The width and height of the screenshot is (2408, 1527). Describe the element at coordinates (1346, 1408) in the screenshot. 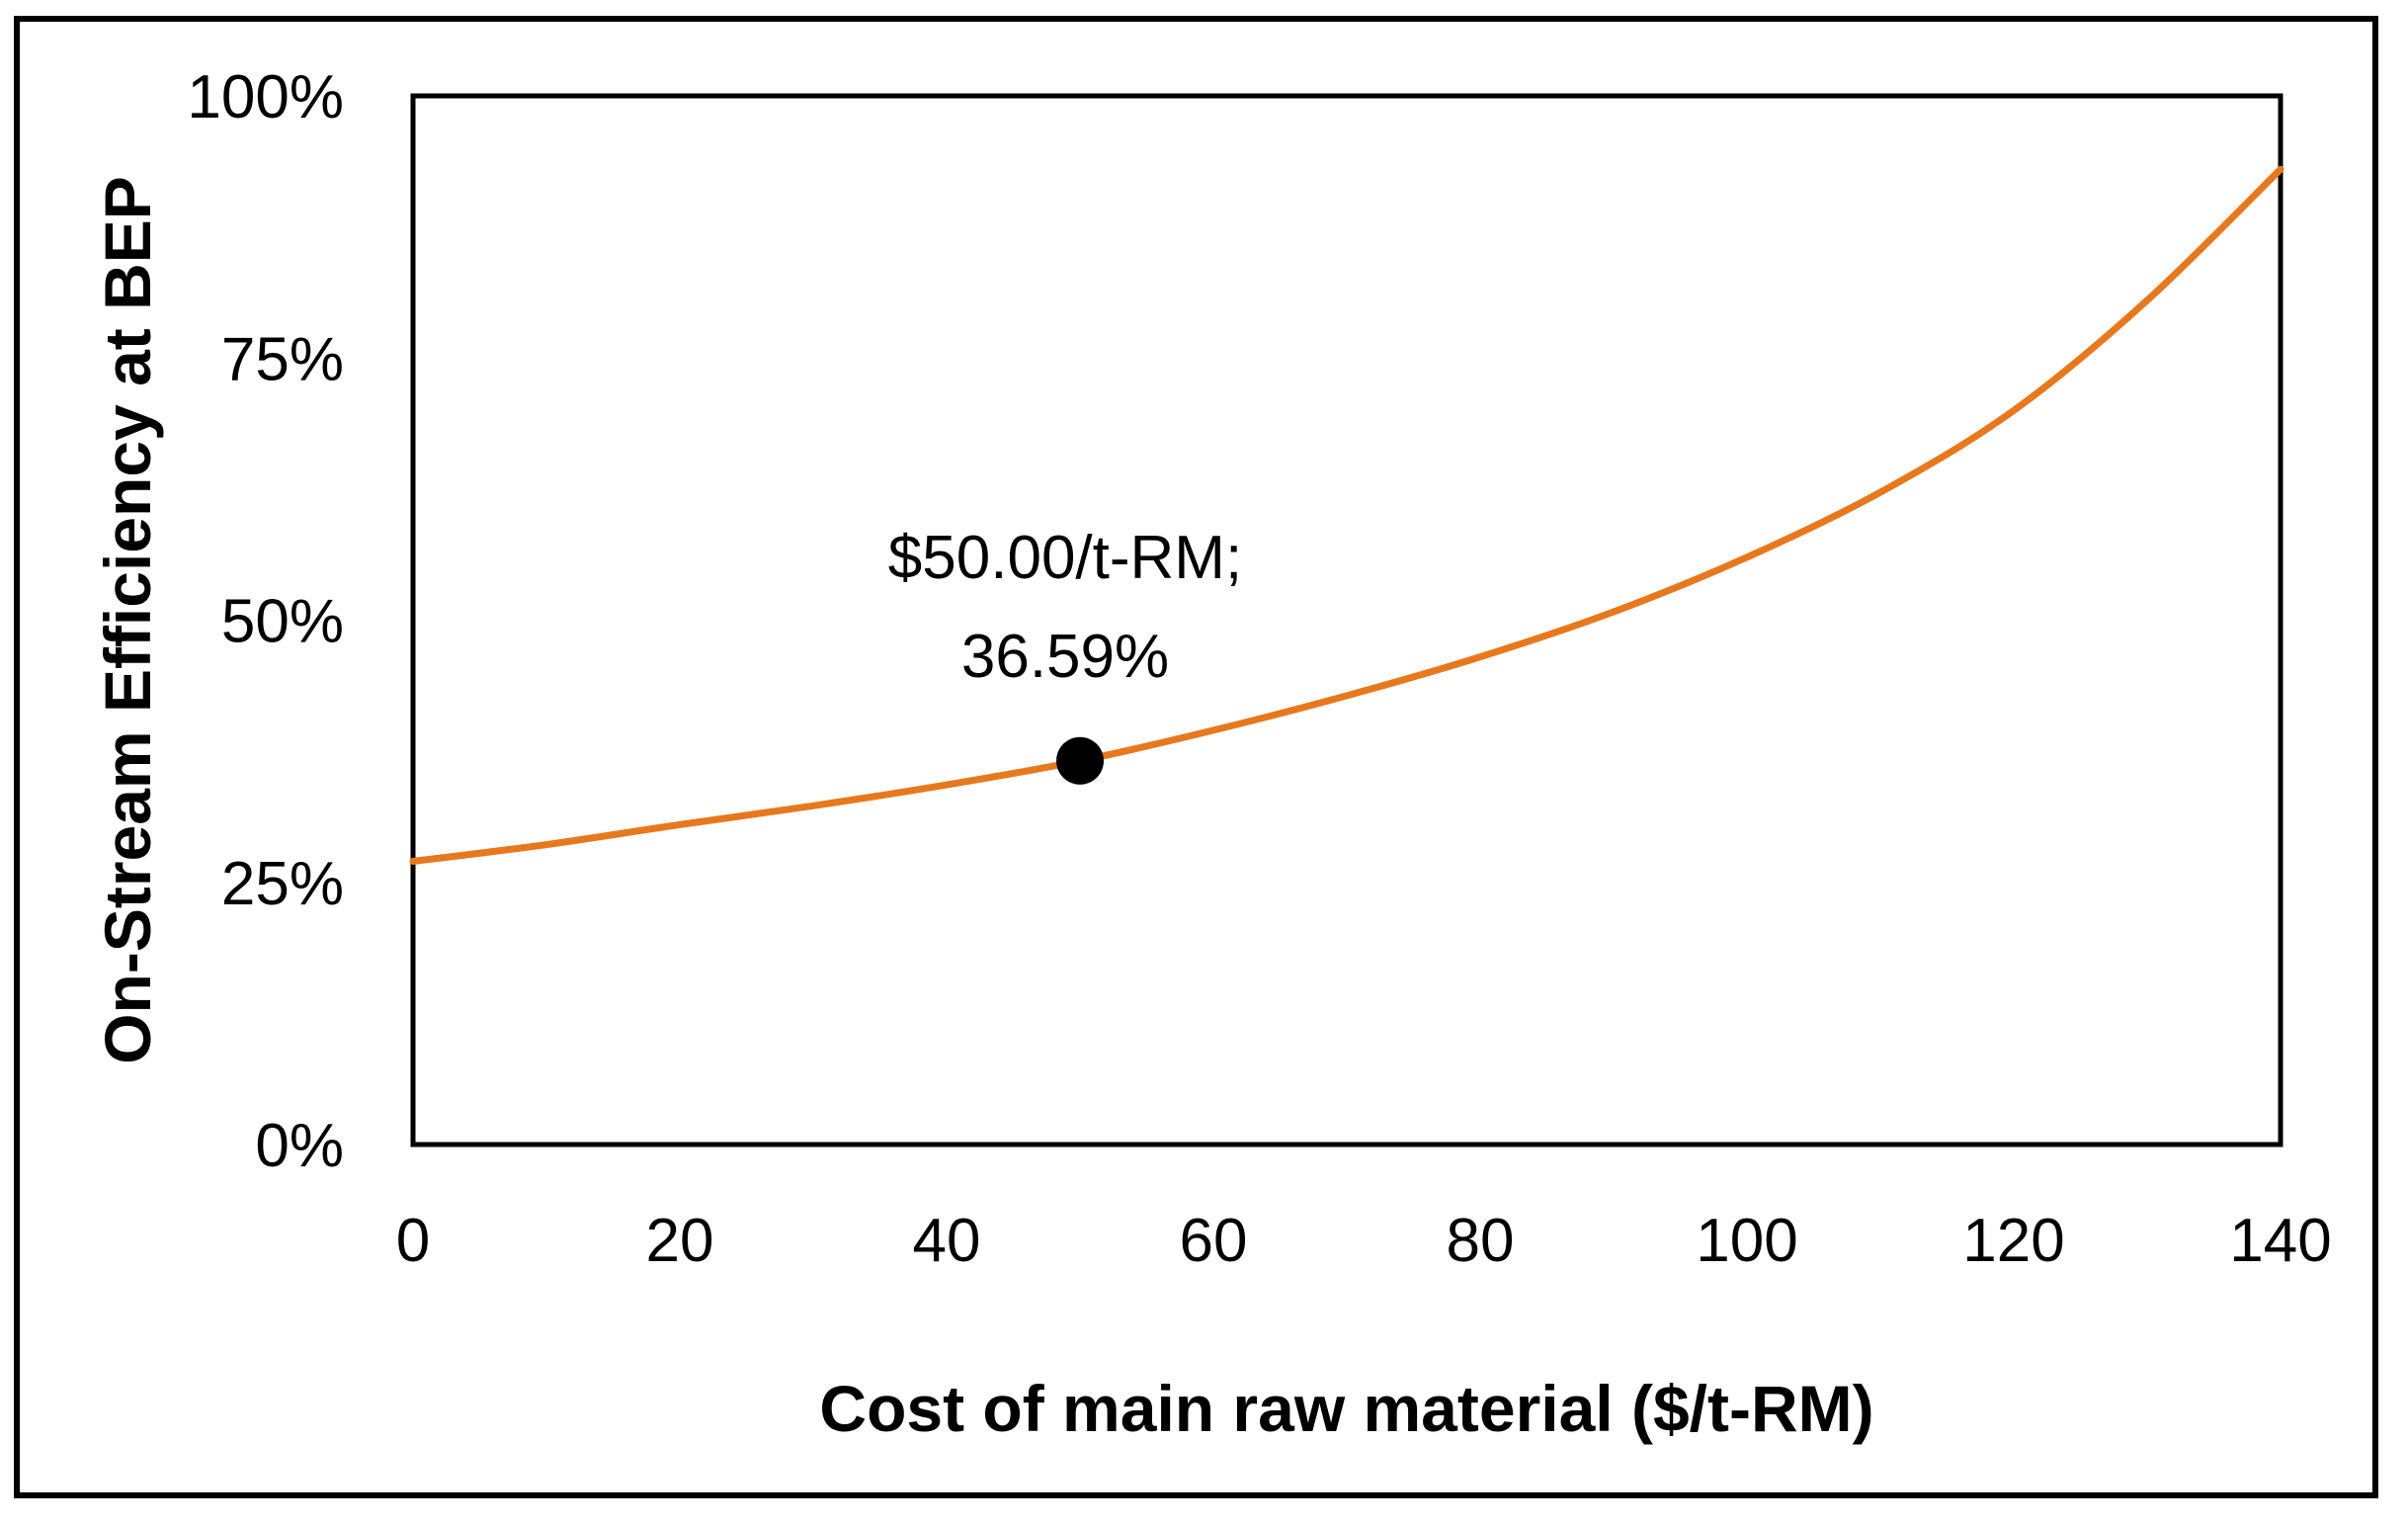

I see `x-axis-title: Cost of main raw material ($/t-RM)` at that location.